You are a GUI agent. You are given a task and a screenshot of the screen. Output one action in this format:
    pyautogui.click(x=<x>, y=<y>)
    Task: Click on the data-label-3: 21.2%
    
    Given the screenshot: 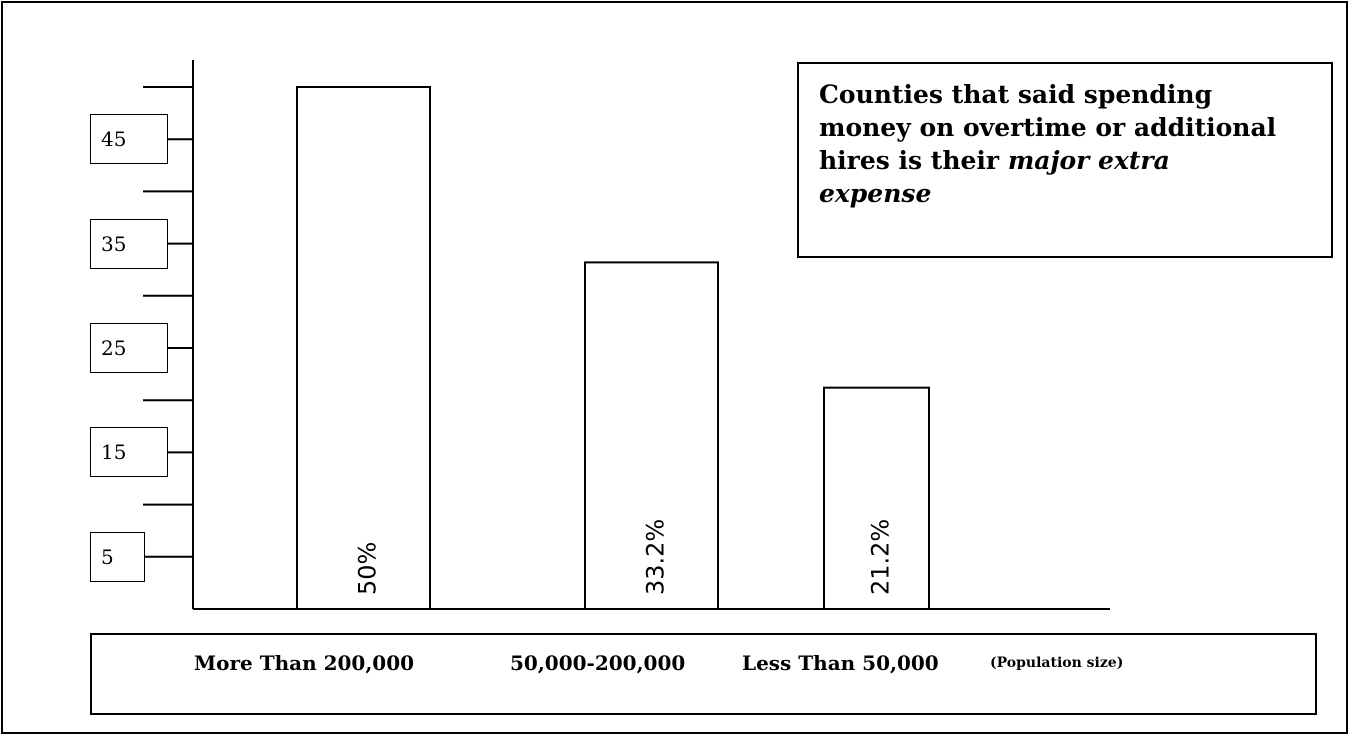 What is the action you would take?
    pyautogui.click(x=881, y=557)
    